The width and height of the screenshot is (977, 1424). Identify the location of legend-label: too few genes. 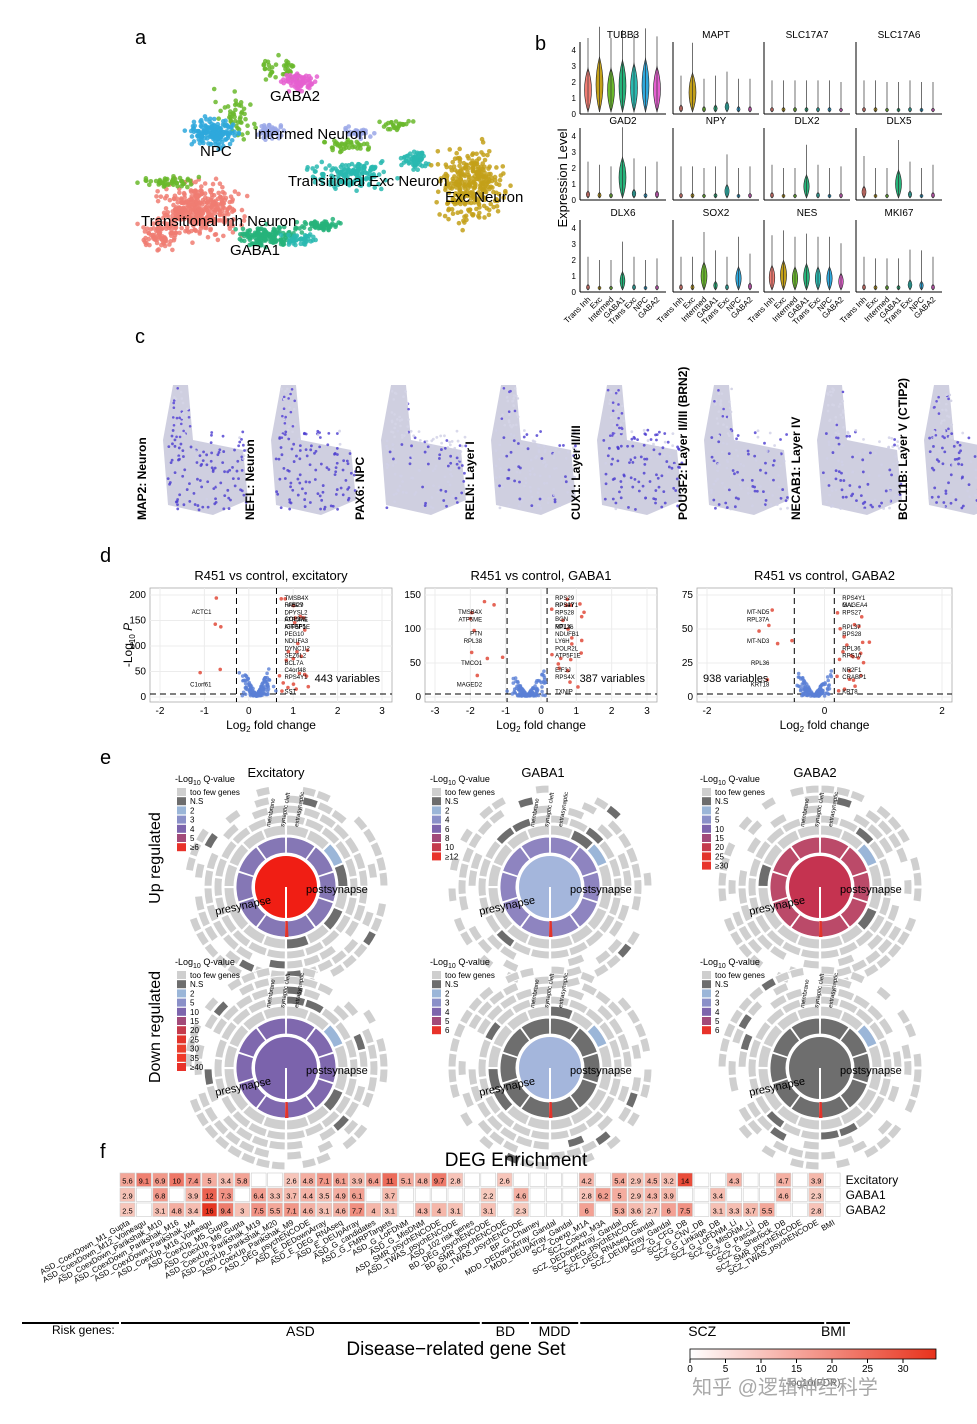
(740, 975).